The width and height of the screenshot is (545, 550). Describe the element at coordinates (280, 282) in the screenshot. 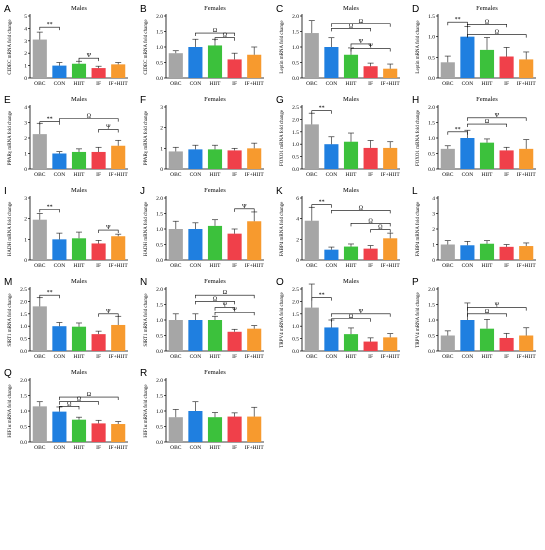

I see `panel-letter: O` at that location.